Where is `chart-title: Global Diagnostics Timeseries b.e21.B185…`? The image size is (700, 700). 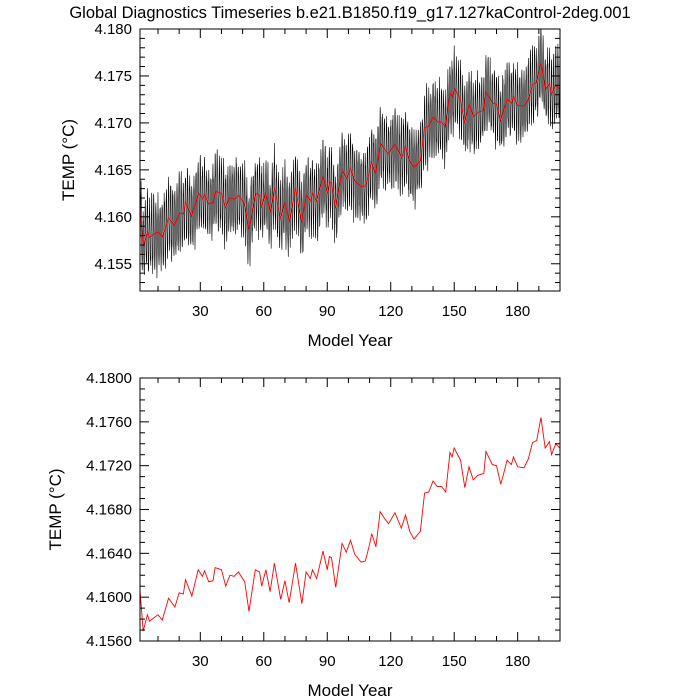 chart-title: Global Diagnostics Timeseries b.e21.B185… is located at coordinates (349, 13).